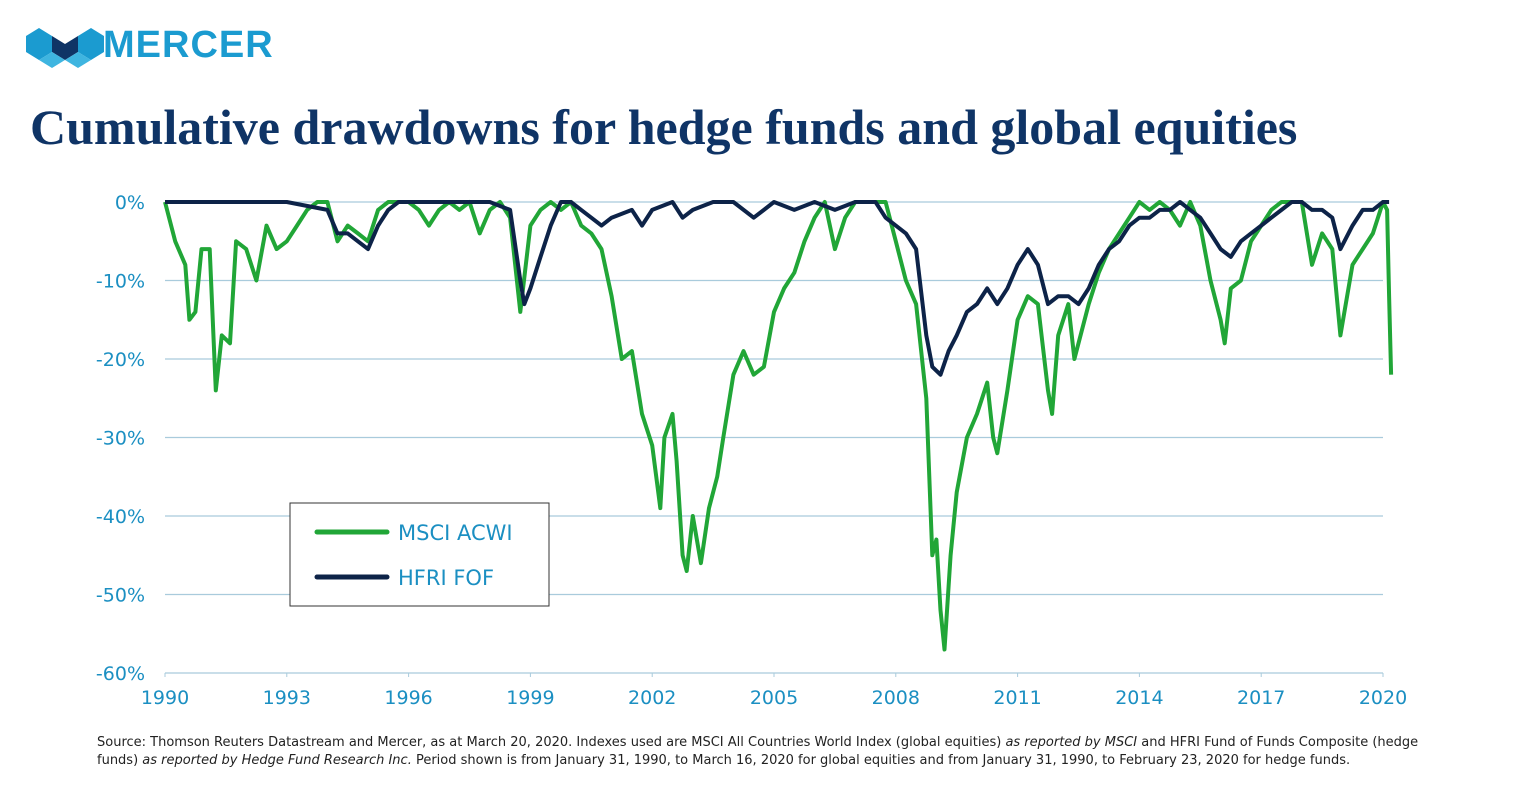  I want to click on y-tick-label: 0%, so click(130, 203).